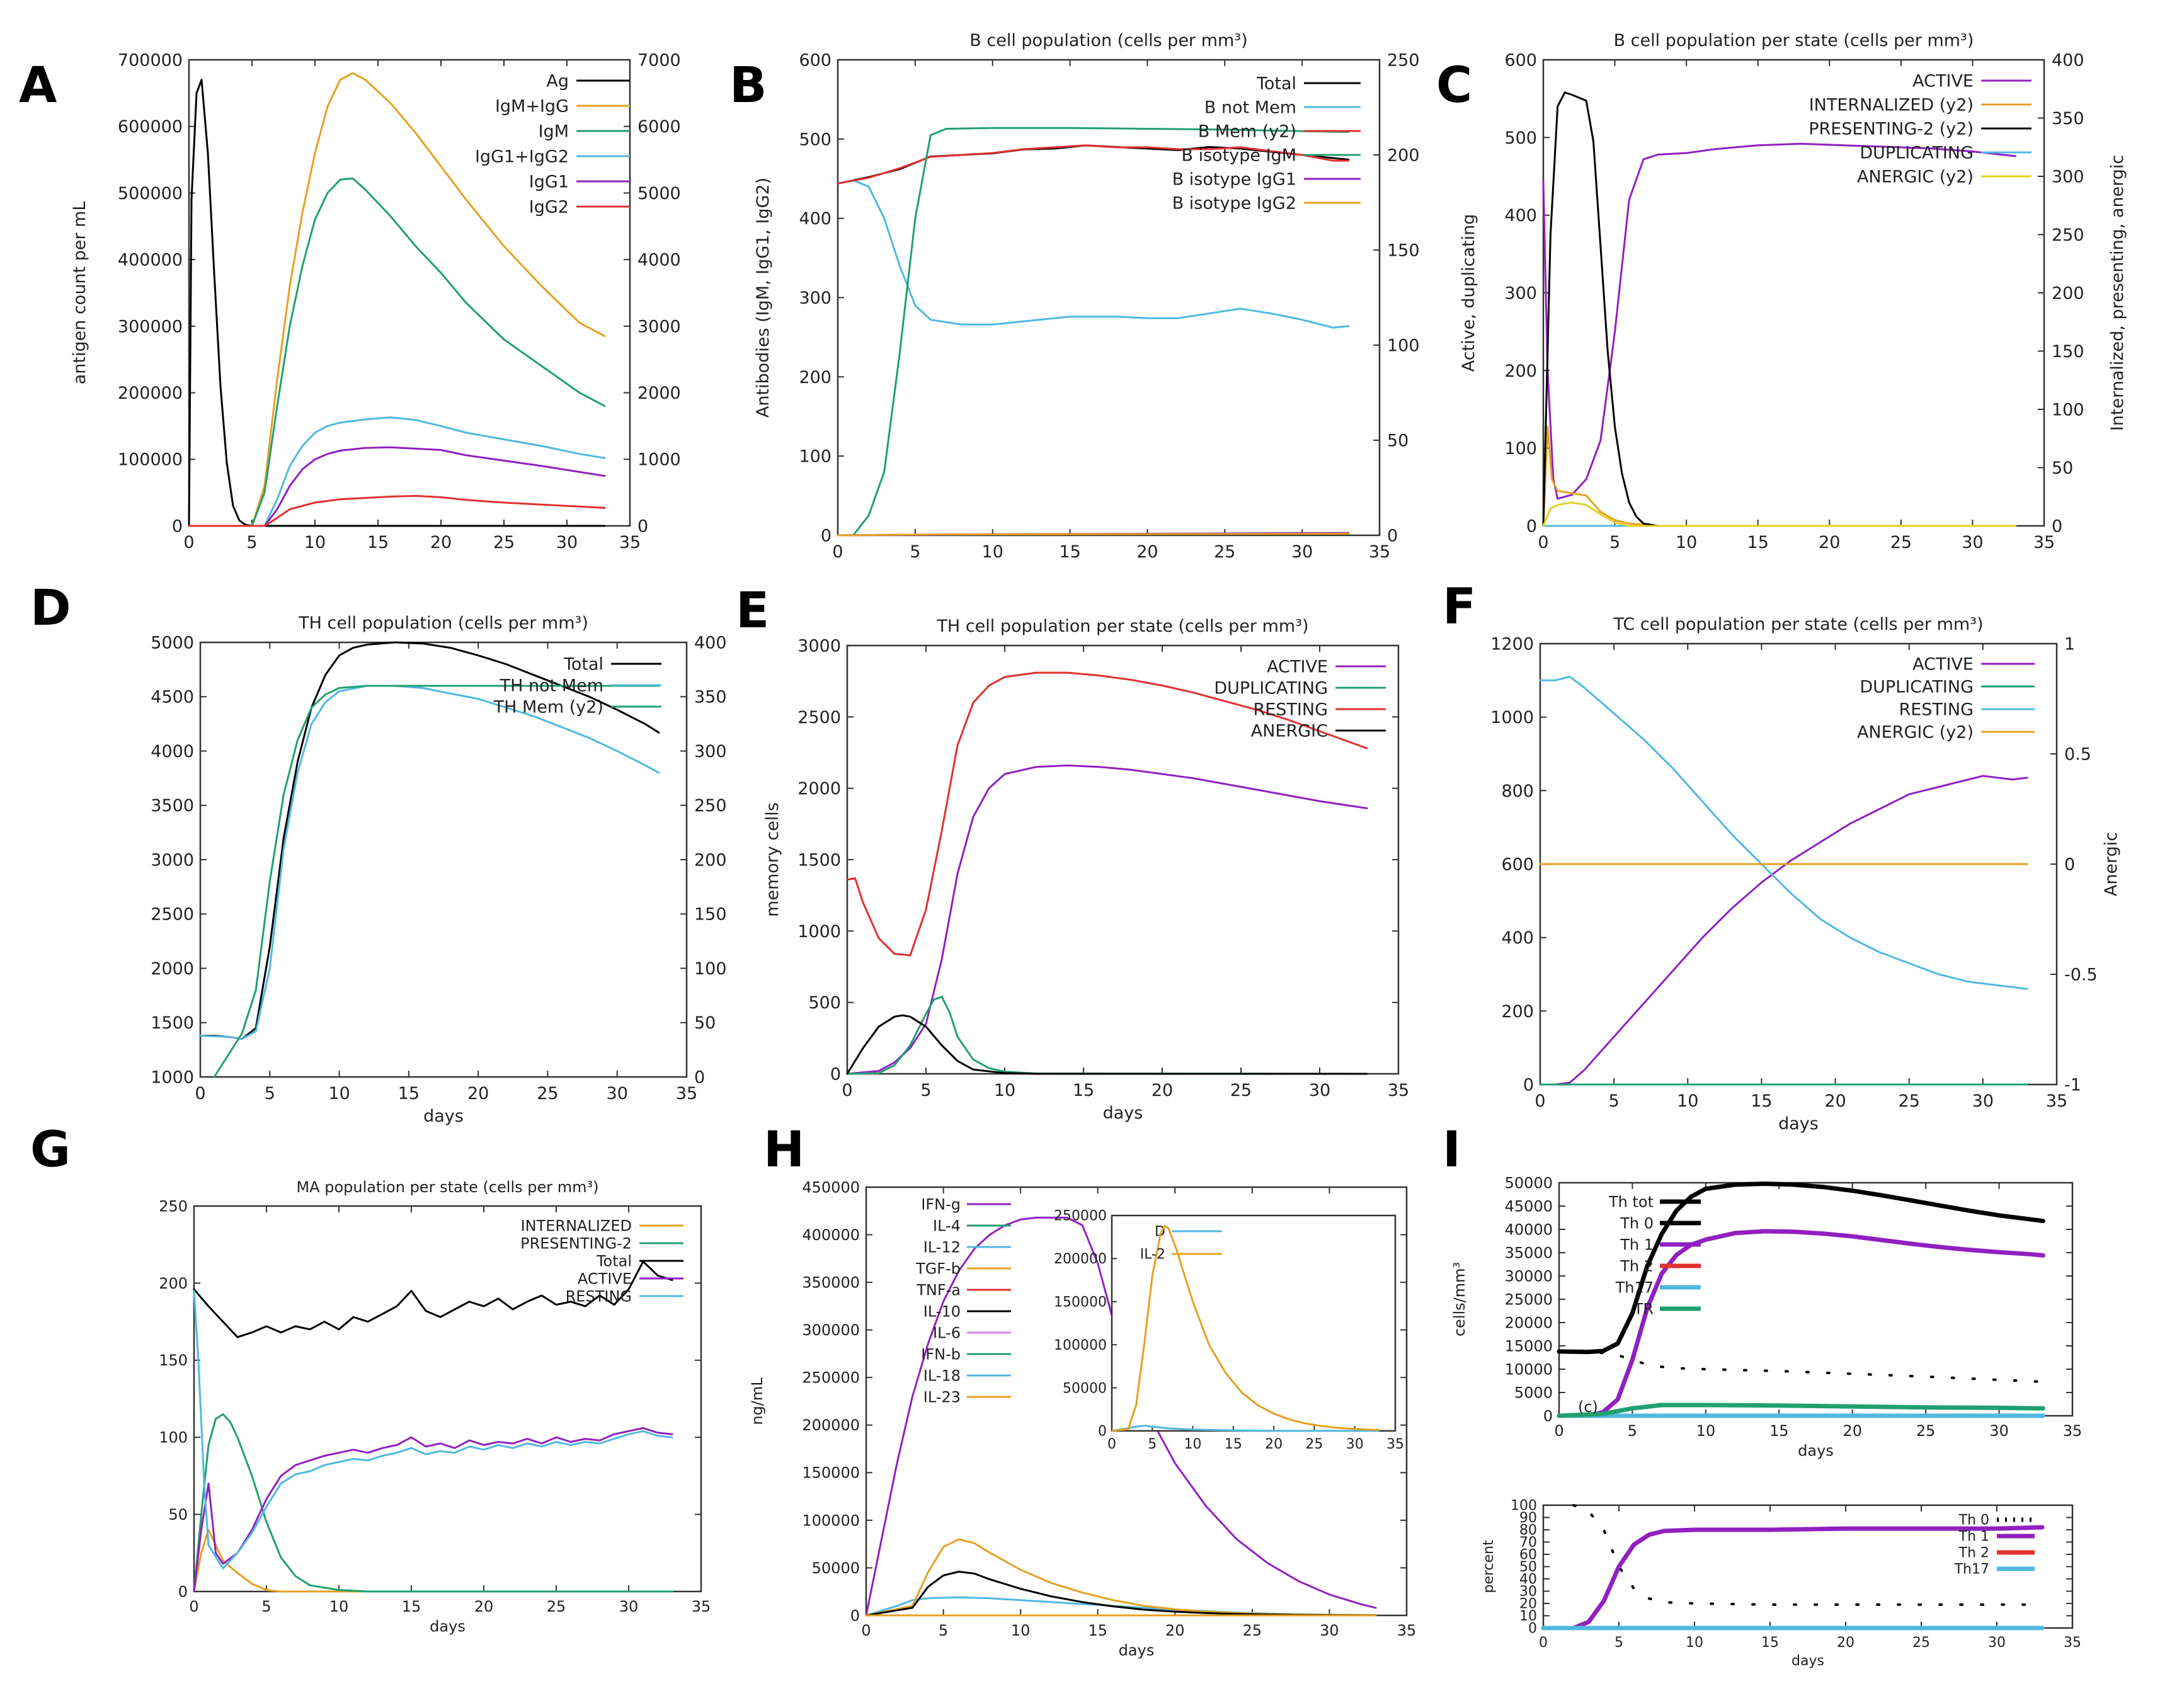  I want to click on y-tick-label: 400, so click(1517, 938).